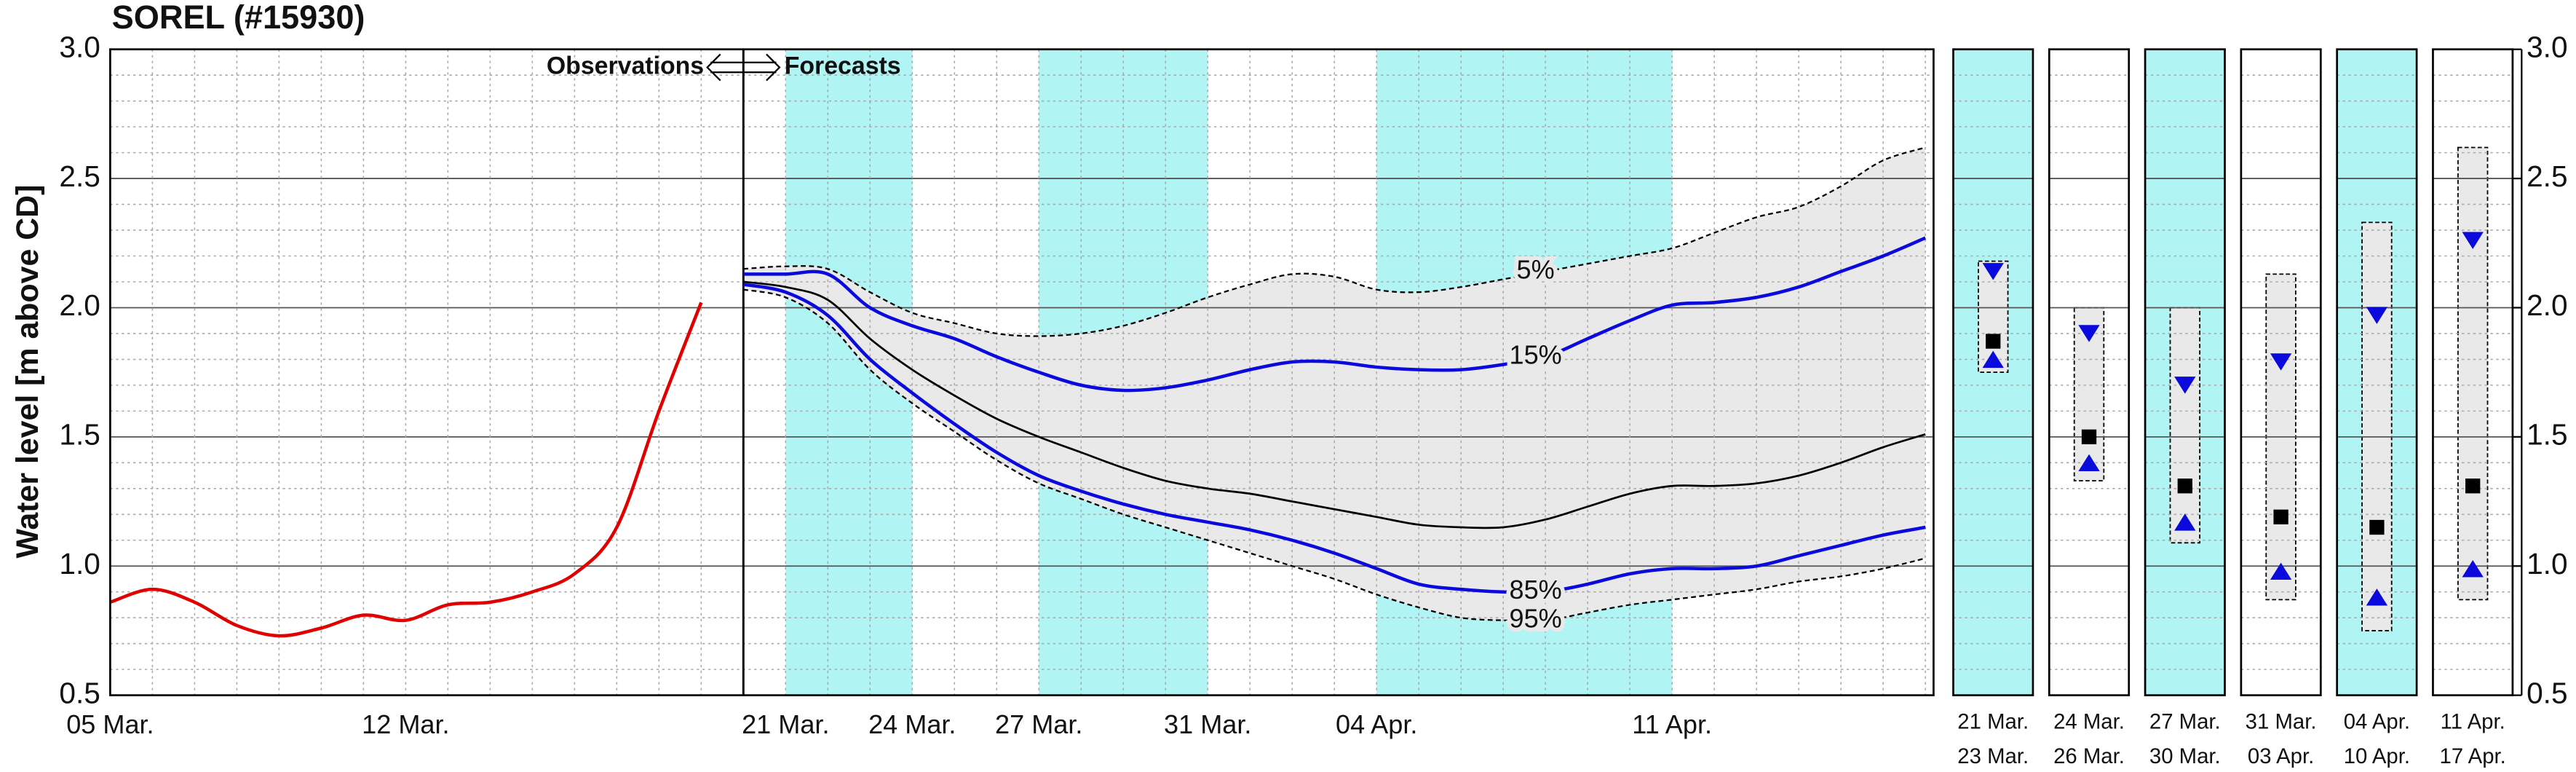 The width and height of the screenshot is (2576, 772). Describe the element at coordinates (2281, 756) in the screenshot. I see `panel-label: 03 Apr.` at that location.